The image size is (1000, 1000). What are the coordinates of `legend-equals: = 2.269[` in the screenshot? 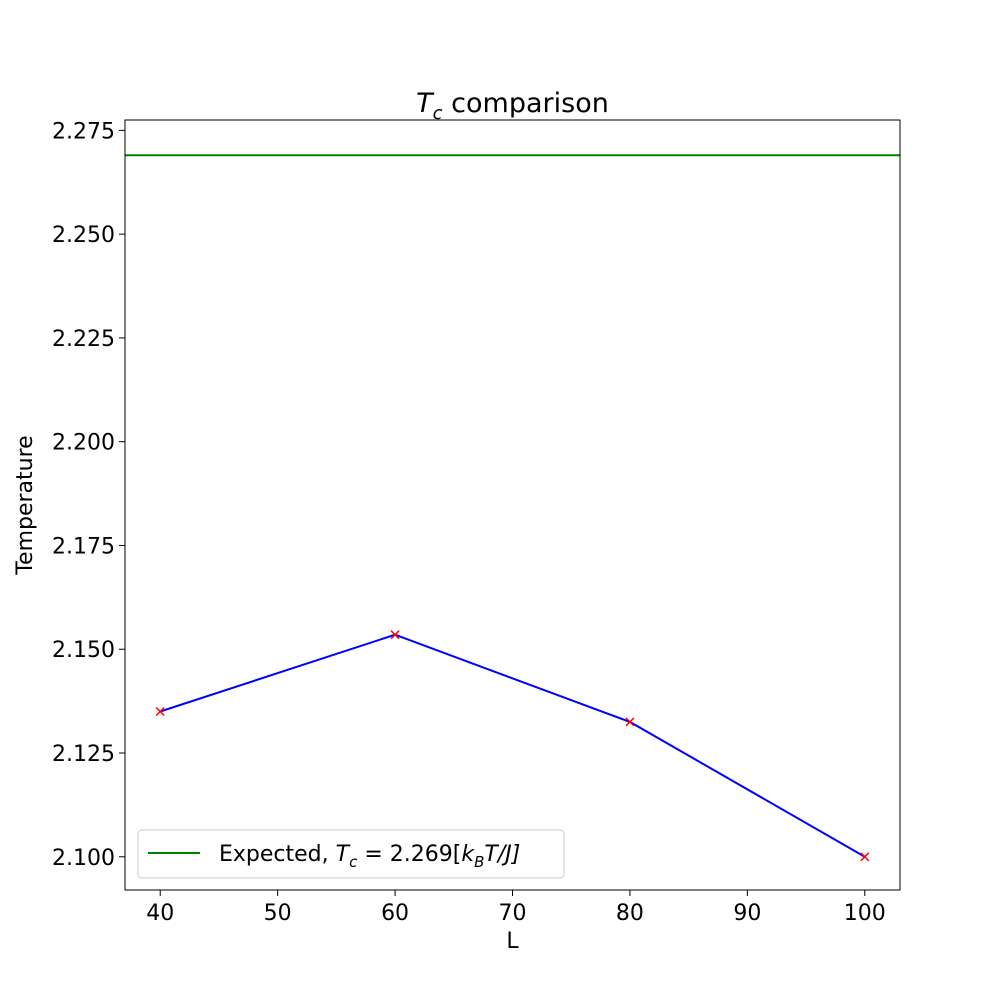 It's located at (409, 854).